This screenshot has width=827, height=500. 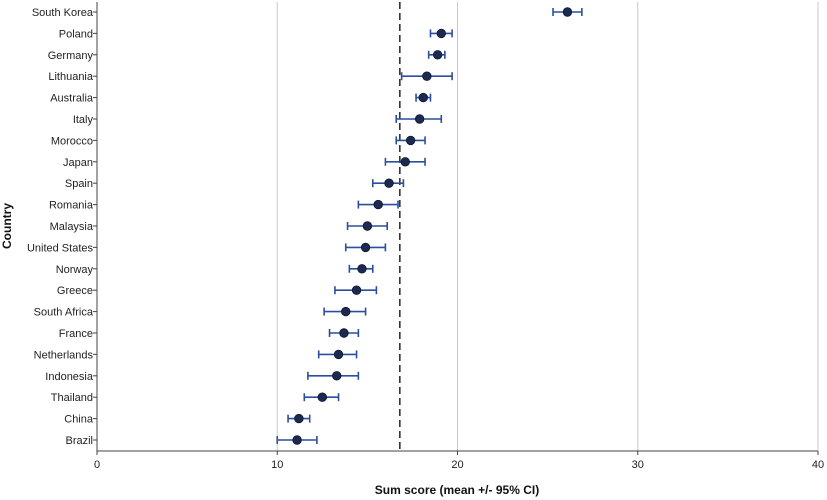 What do you see at coordinates (63, 13) in the screenshot?
I see `category-label: South Korea` at bounding box center [63, 13].